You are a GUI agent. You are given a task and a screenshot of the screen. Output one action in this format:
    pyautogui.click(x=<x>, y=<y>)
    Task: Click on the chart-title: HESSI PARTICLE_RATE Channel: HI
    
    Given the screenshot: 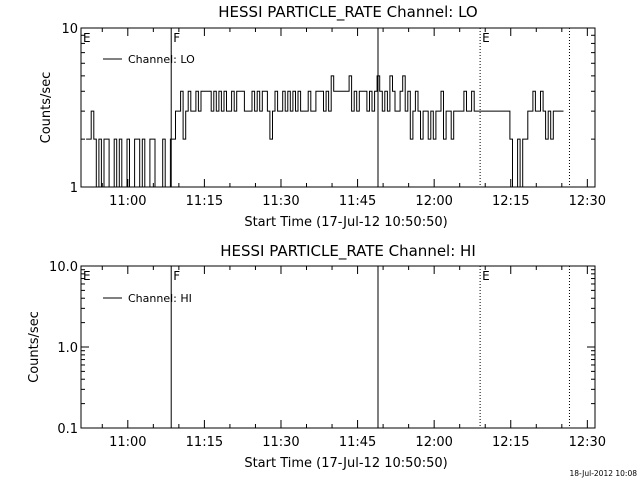 What is the action you would take?
    pyautogui.click(x=348, y=251)
    